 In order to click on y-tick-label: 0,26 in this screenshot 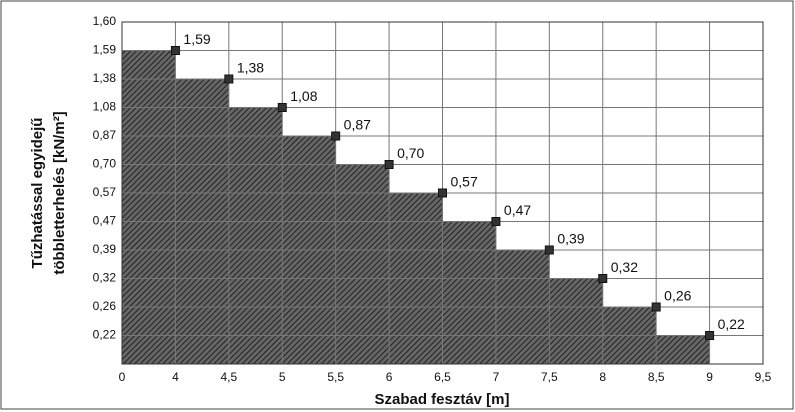, I will do `click(105, 306)`.